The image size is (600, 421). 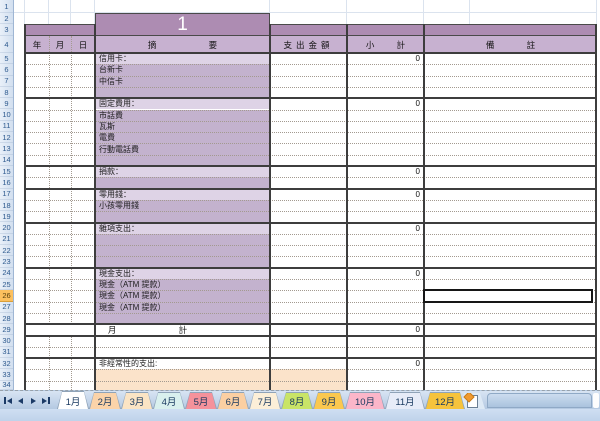 I want to click on sheet-tab-2月: 2月, so click(x=105, y=400).